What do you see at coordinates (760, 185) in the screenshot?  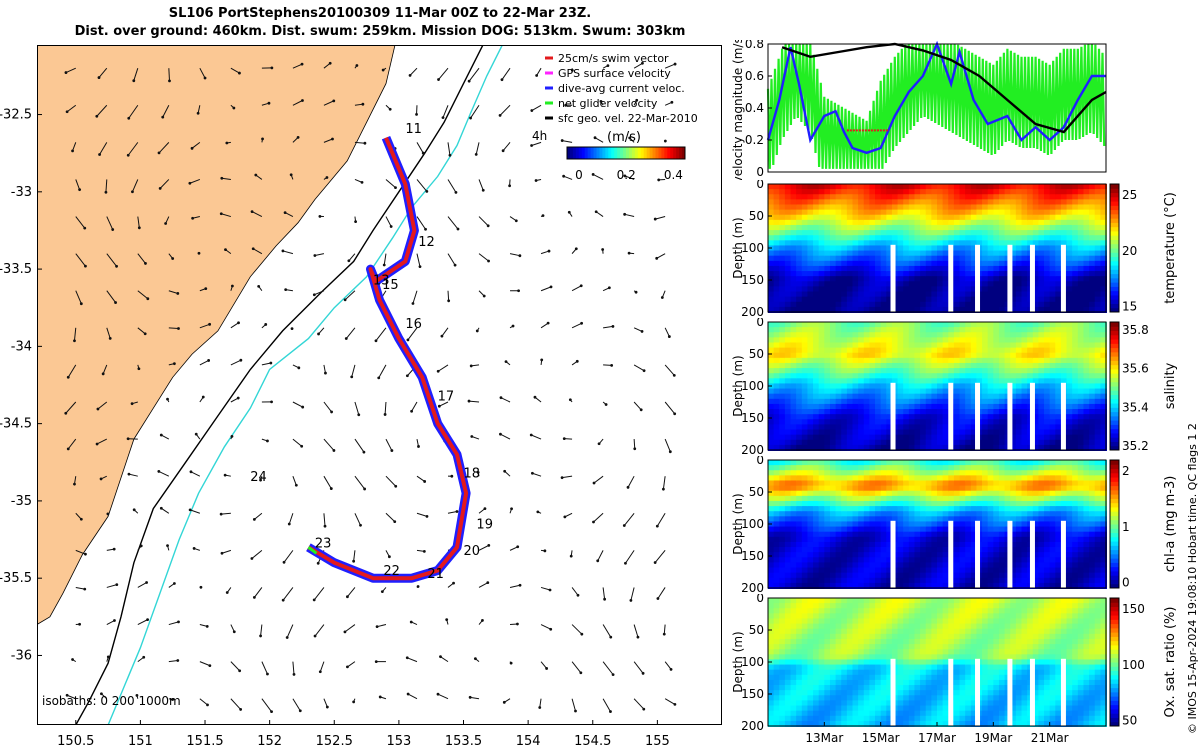 I see `y-tick-label: 0` at bounding box center [760, 185].